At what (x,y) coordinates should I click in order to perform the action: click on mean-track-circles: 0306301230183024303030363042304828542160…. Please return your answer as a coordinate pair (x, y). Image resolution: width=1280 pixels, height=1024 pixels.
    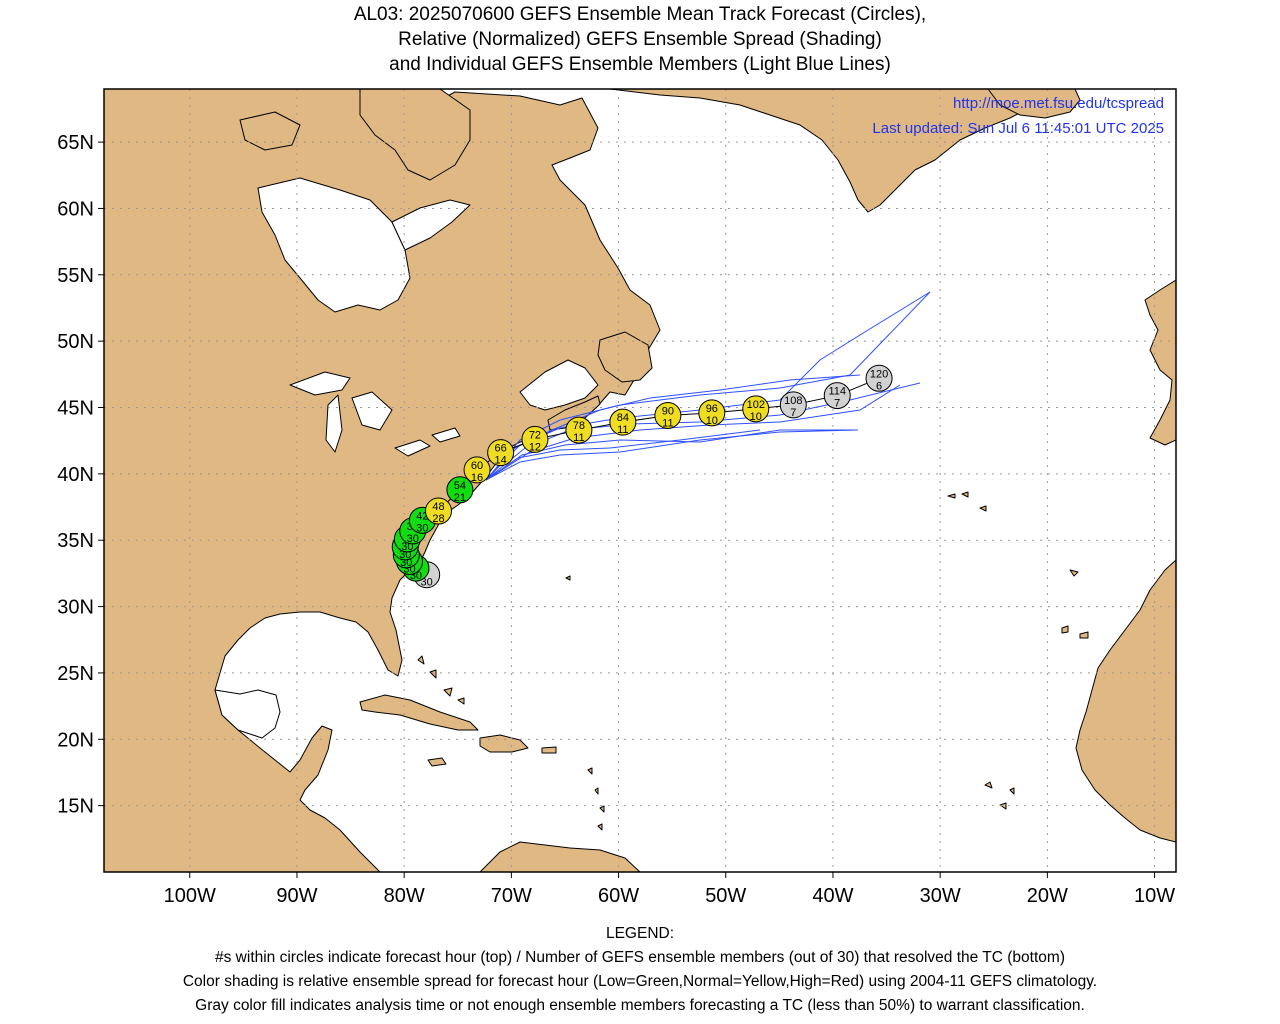
    Looking at the image, I should click on (642, 476).